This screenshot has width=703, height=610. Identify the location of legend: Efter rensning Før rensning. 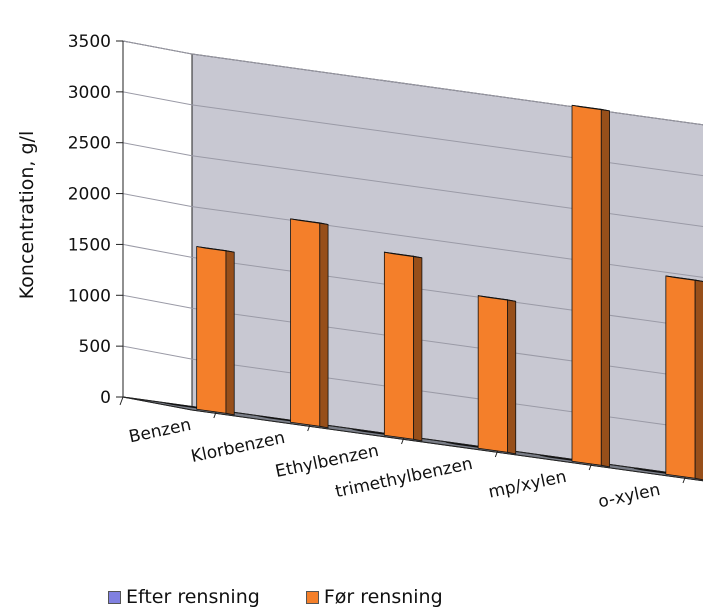
(275, 597).